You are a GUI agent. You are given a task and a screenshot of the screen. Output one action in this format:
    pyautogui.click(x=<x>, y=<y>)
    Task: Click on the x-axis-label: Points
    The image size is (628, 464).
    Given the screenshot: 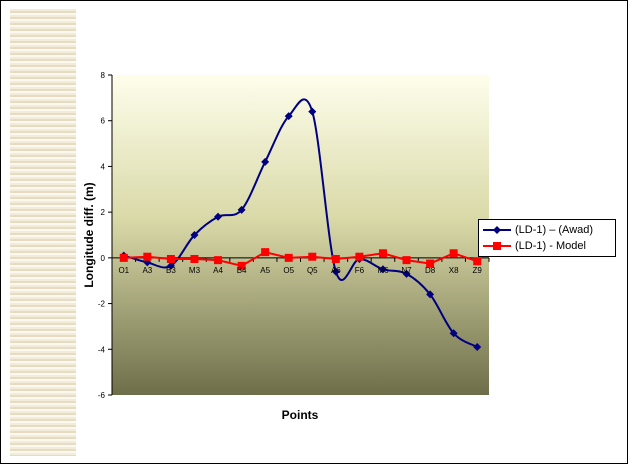 What is the action you would take?
    pyautogui.click(x=300, y=415)
    